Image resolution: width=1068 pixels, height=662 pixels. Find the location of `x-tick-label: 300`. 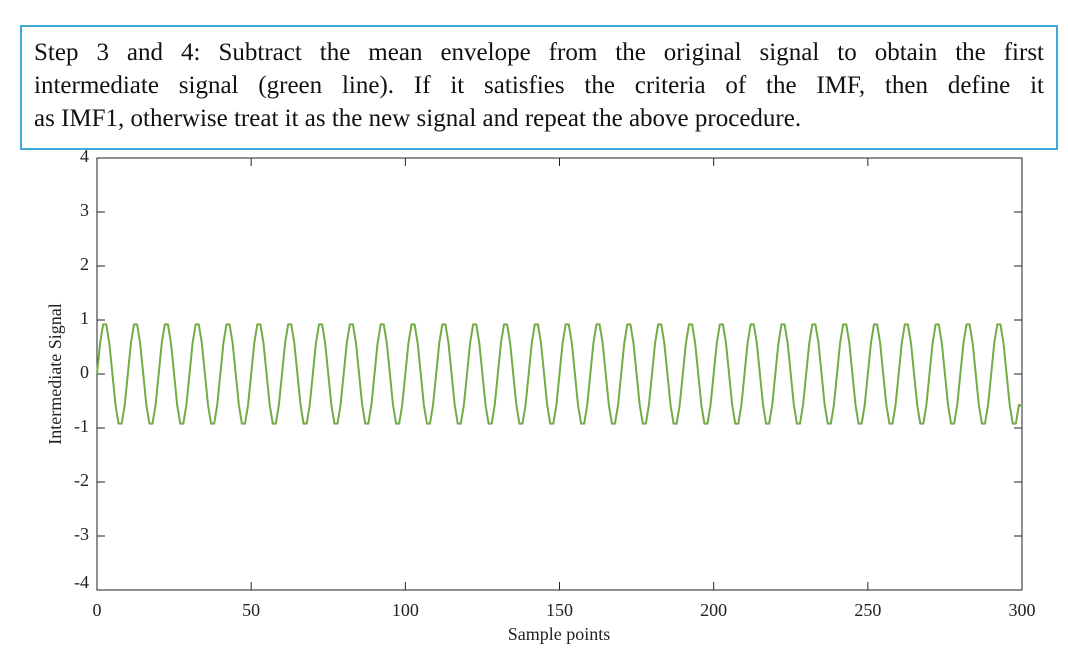

x-tick-label: 300 is located at coordinates (1022, 610).